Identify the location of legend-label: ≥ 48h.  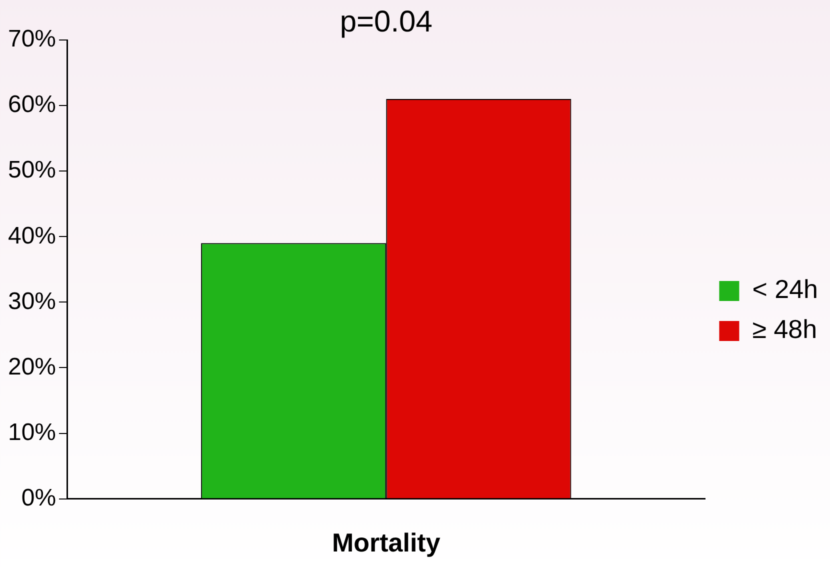
(785, 329).